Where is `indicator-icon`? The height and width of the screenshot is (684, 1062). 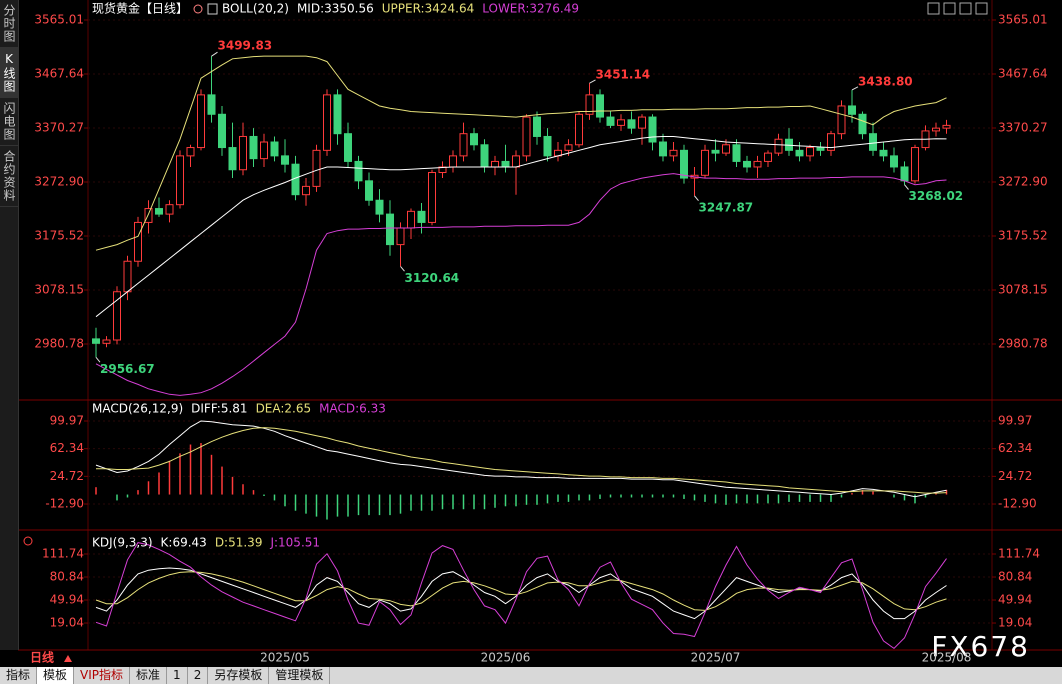 indicator-icon is located at coordinates (212, 9).